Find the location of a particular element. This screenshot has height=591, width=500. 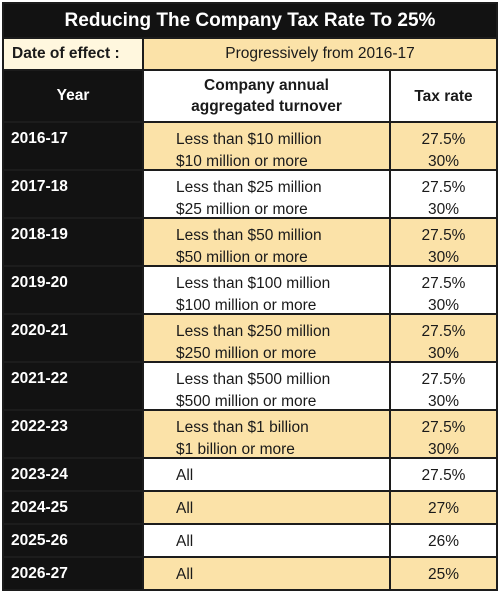

tax-rate-line: 27% is located at coordinates (443, 508).